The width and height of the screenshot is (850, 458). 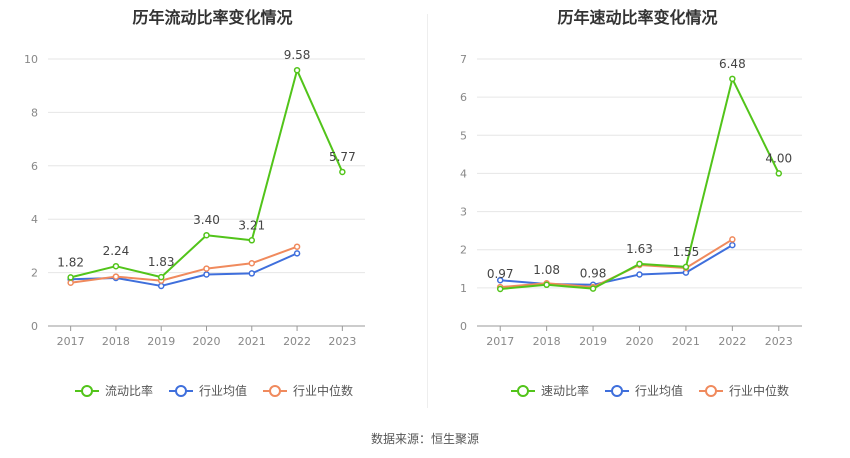 I want to click on data-label: 1.08, so click(x=546, y=270).